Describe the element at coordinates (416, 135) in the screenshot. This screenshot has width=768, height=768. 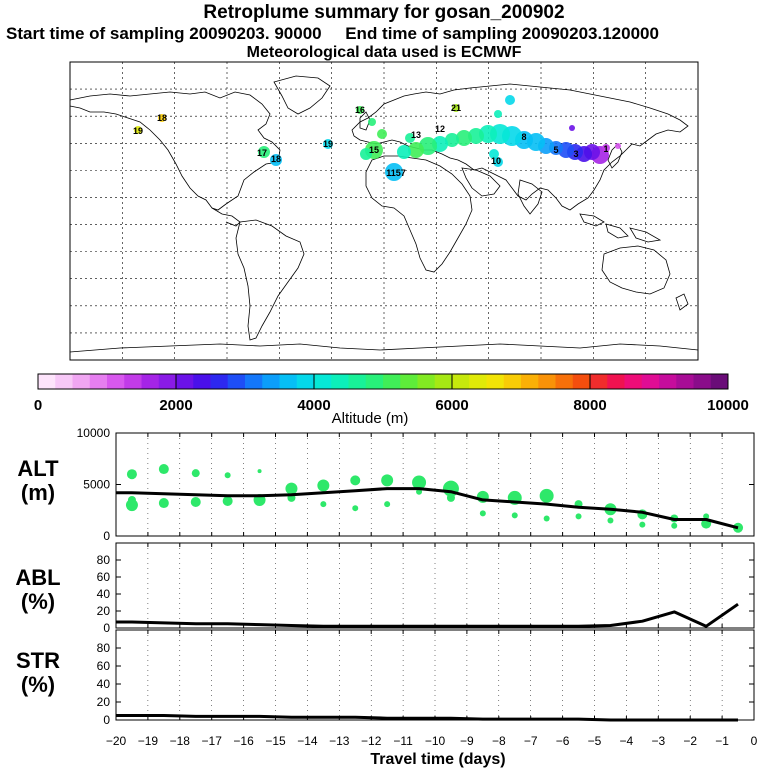
I see `map-day-label: 13` at that location.